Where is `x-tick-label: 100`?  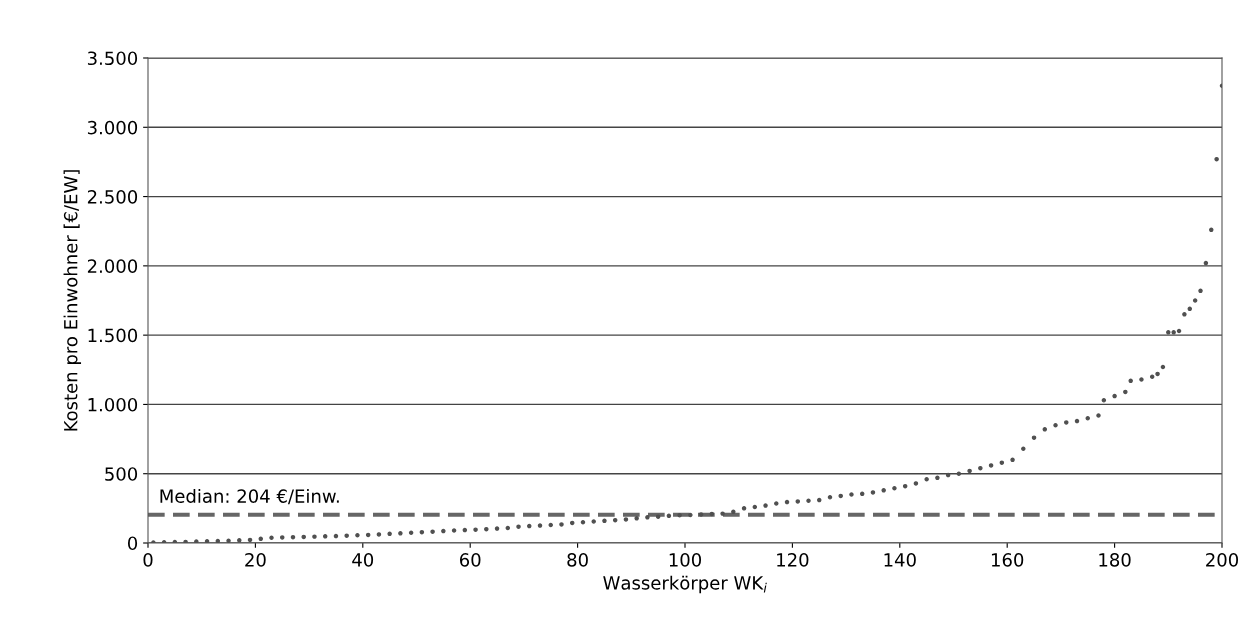 x-tick-label: 100 is located at coordinates (685, 560).